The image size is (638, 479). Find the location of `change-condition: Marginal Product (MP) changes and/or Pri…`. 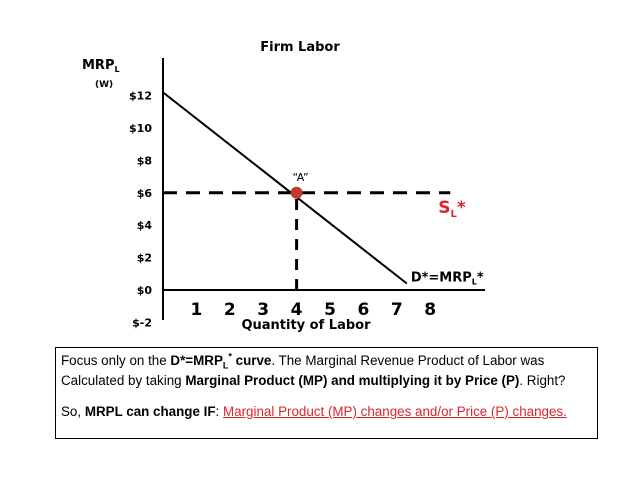

change-condition: Marginal Product (MP) changes and/or Pri… is located at coordinates (395, 411).